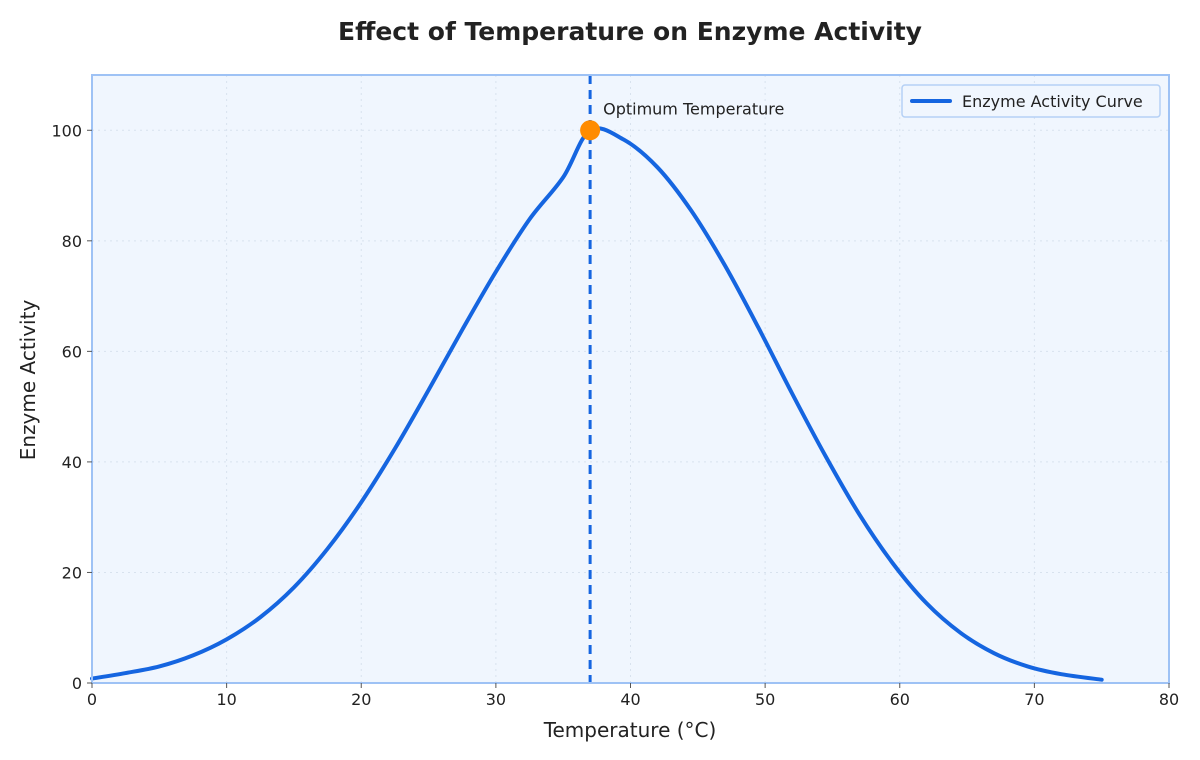  Describe the element at coordinates (1052, 101) in the screenshot. I see `legend-label: Enzyme Activity Curve` at that location.